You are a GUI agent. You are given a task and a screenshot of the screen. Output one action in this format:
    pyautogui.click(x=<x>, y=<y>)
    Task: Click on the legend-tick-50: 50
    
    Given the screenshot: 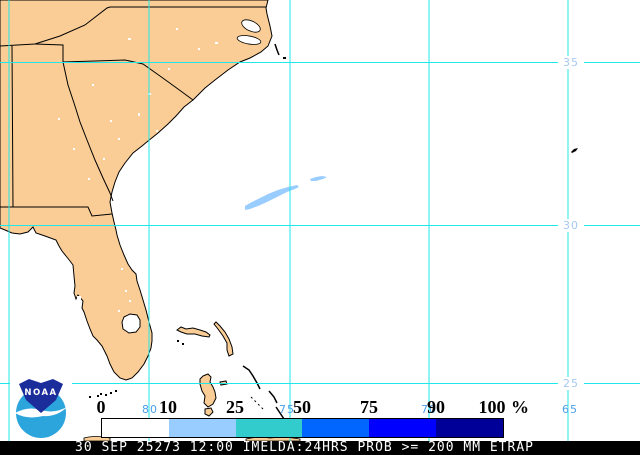 What is the action you would take?
    pyautogui.click(x=302, y=407)
    